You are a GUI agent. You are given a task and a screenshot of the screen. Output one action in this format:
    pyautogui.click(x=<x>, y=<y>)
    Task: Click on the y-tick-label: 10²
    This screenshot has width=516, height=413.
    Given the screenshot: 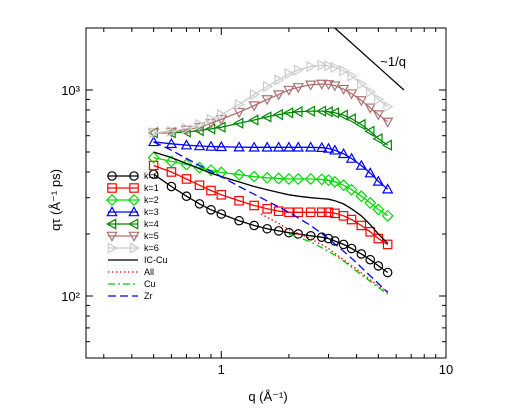 What is the action you would take?
    pyautogui.click(x=70, y=296)
    